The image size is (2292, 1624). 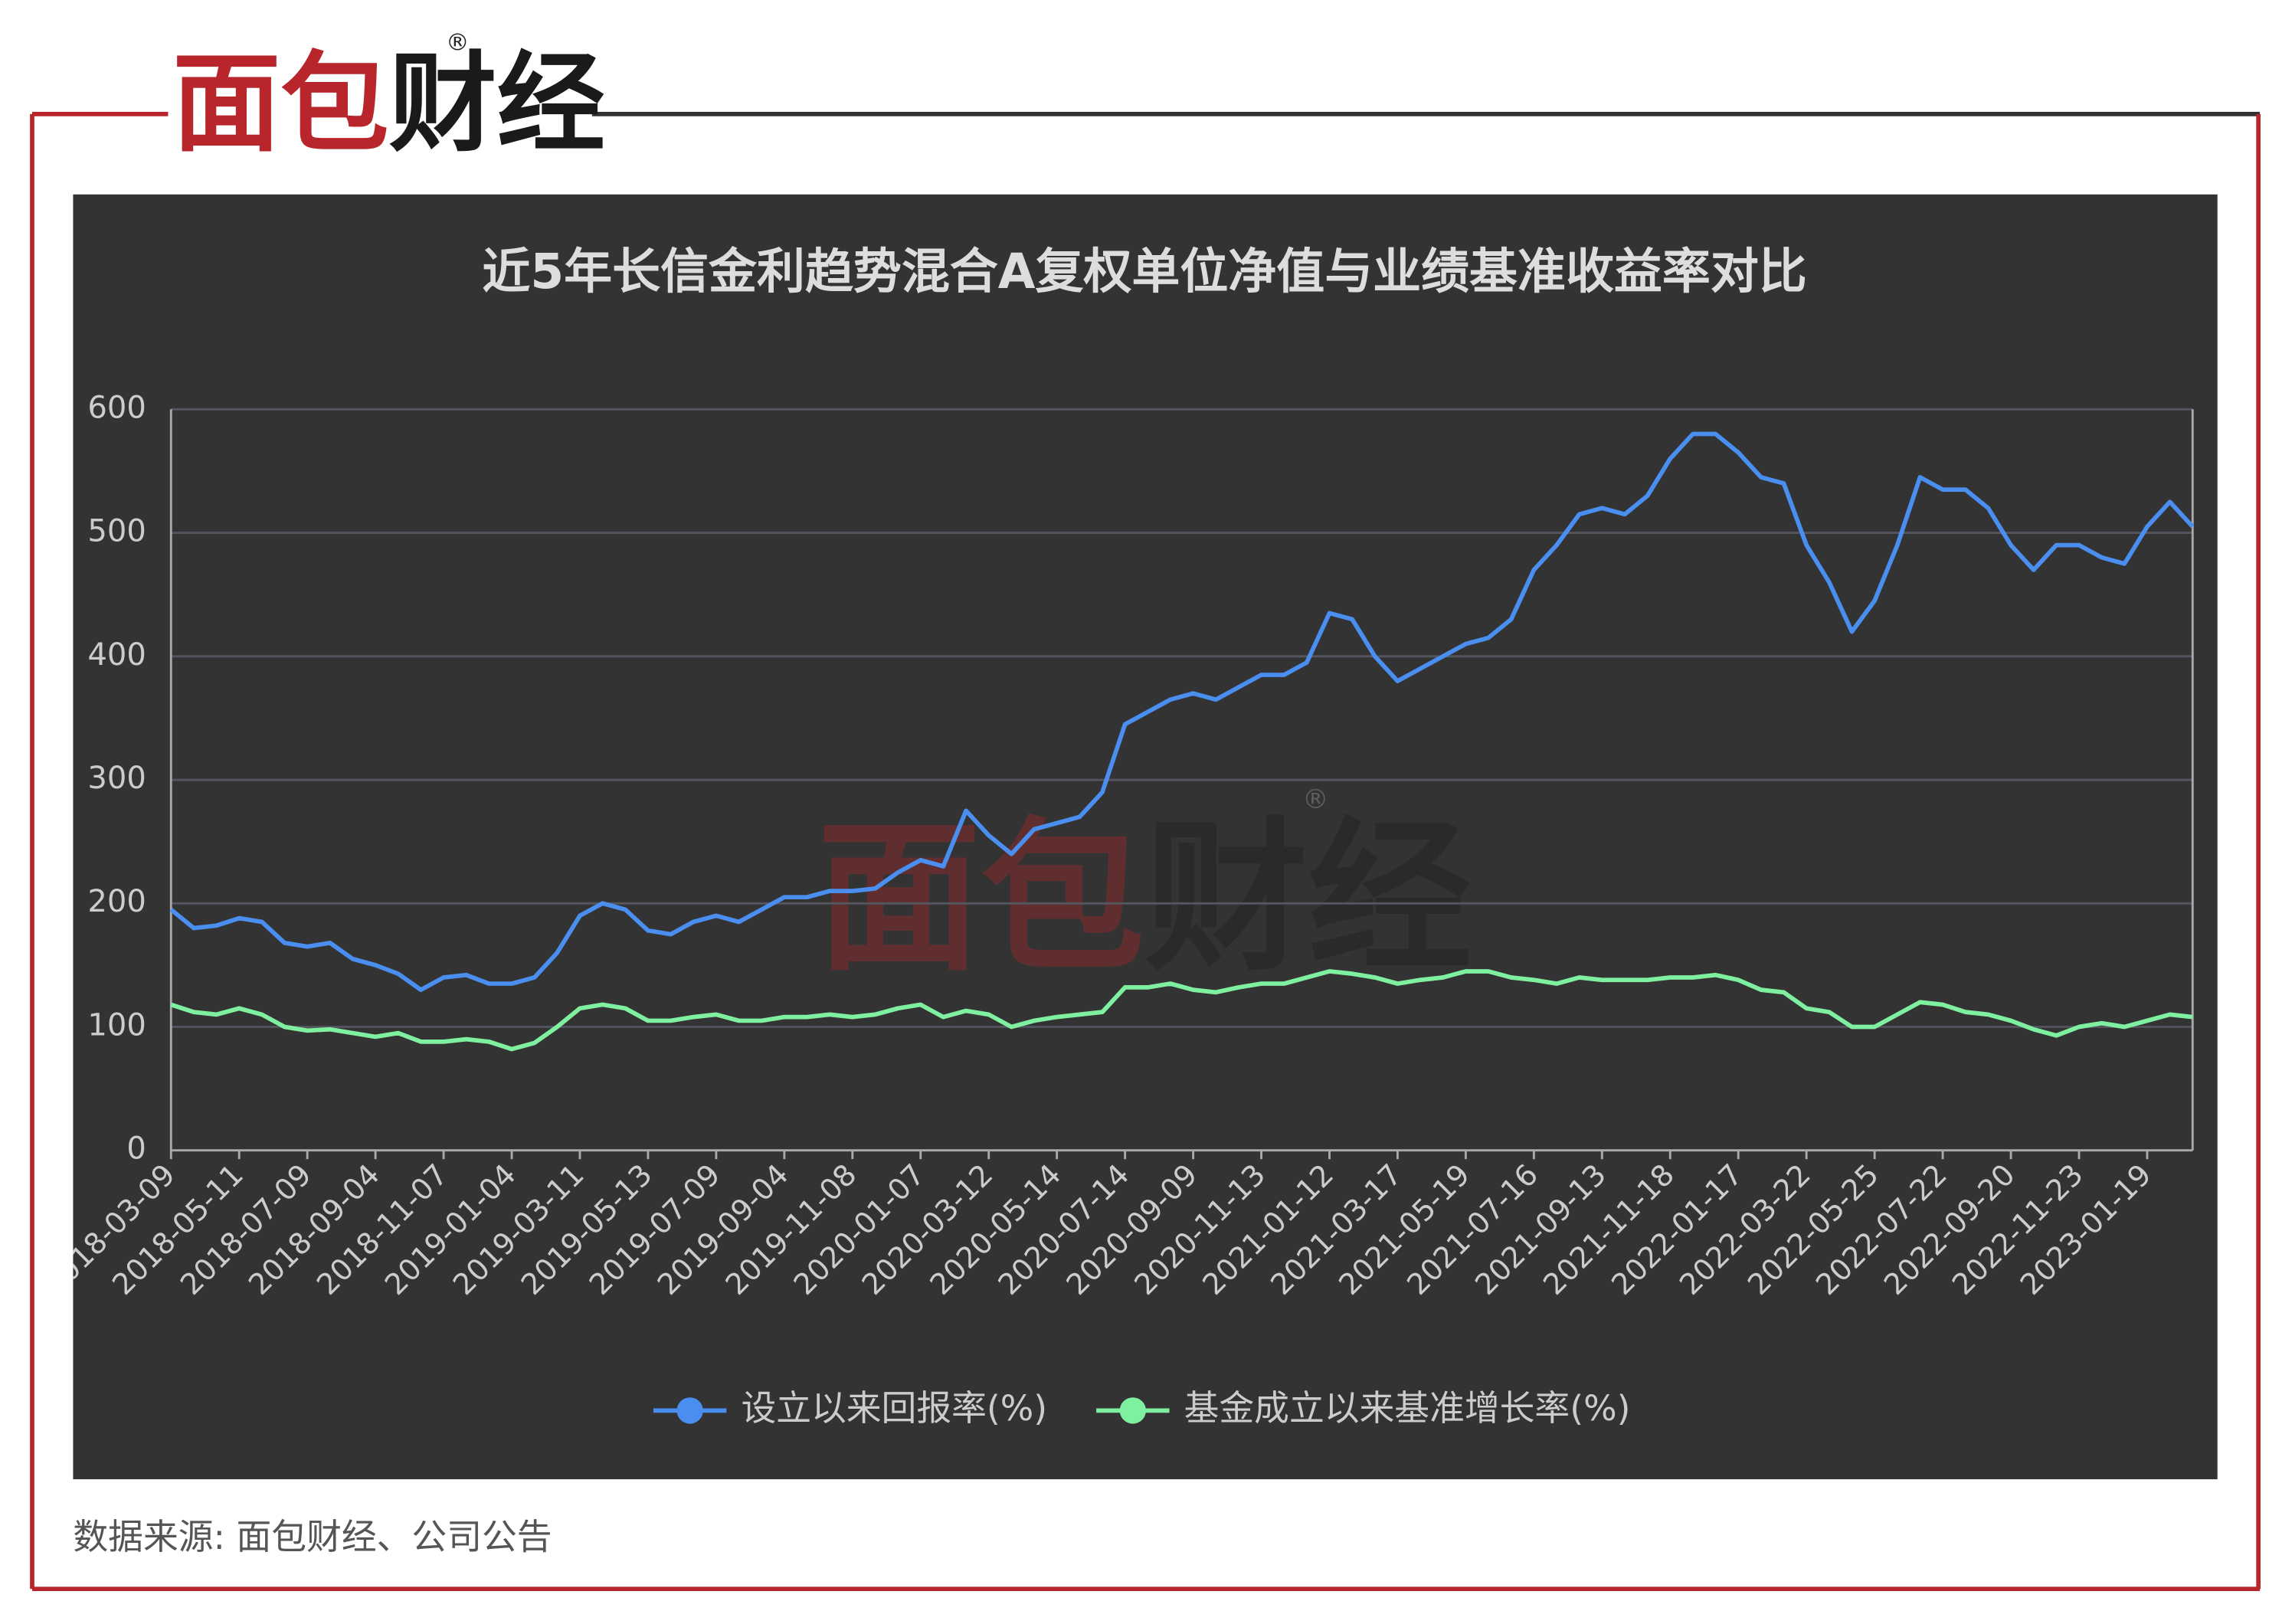 What do you see at coordinates (1144, 898) in the screenshot?
I see `watermark: 面包财经` at bounding box center [1144, 898].